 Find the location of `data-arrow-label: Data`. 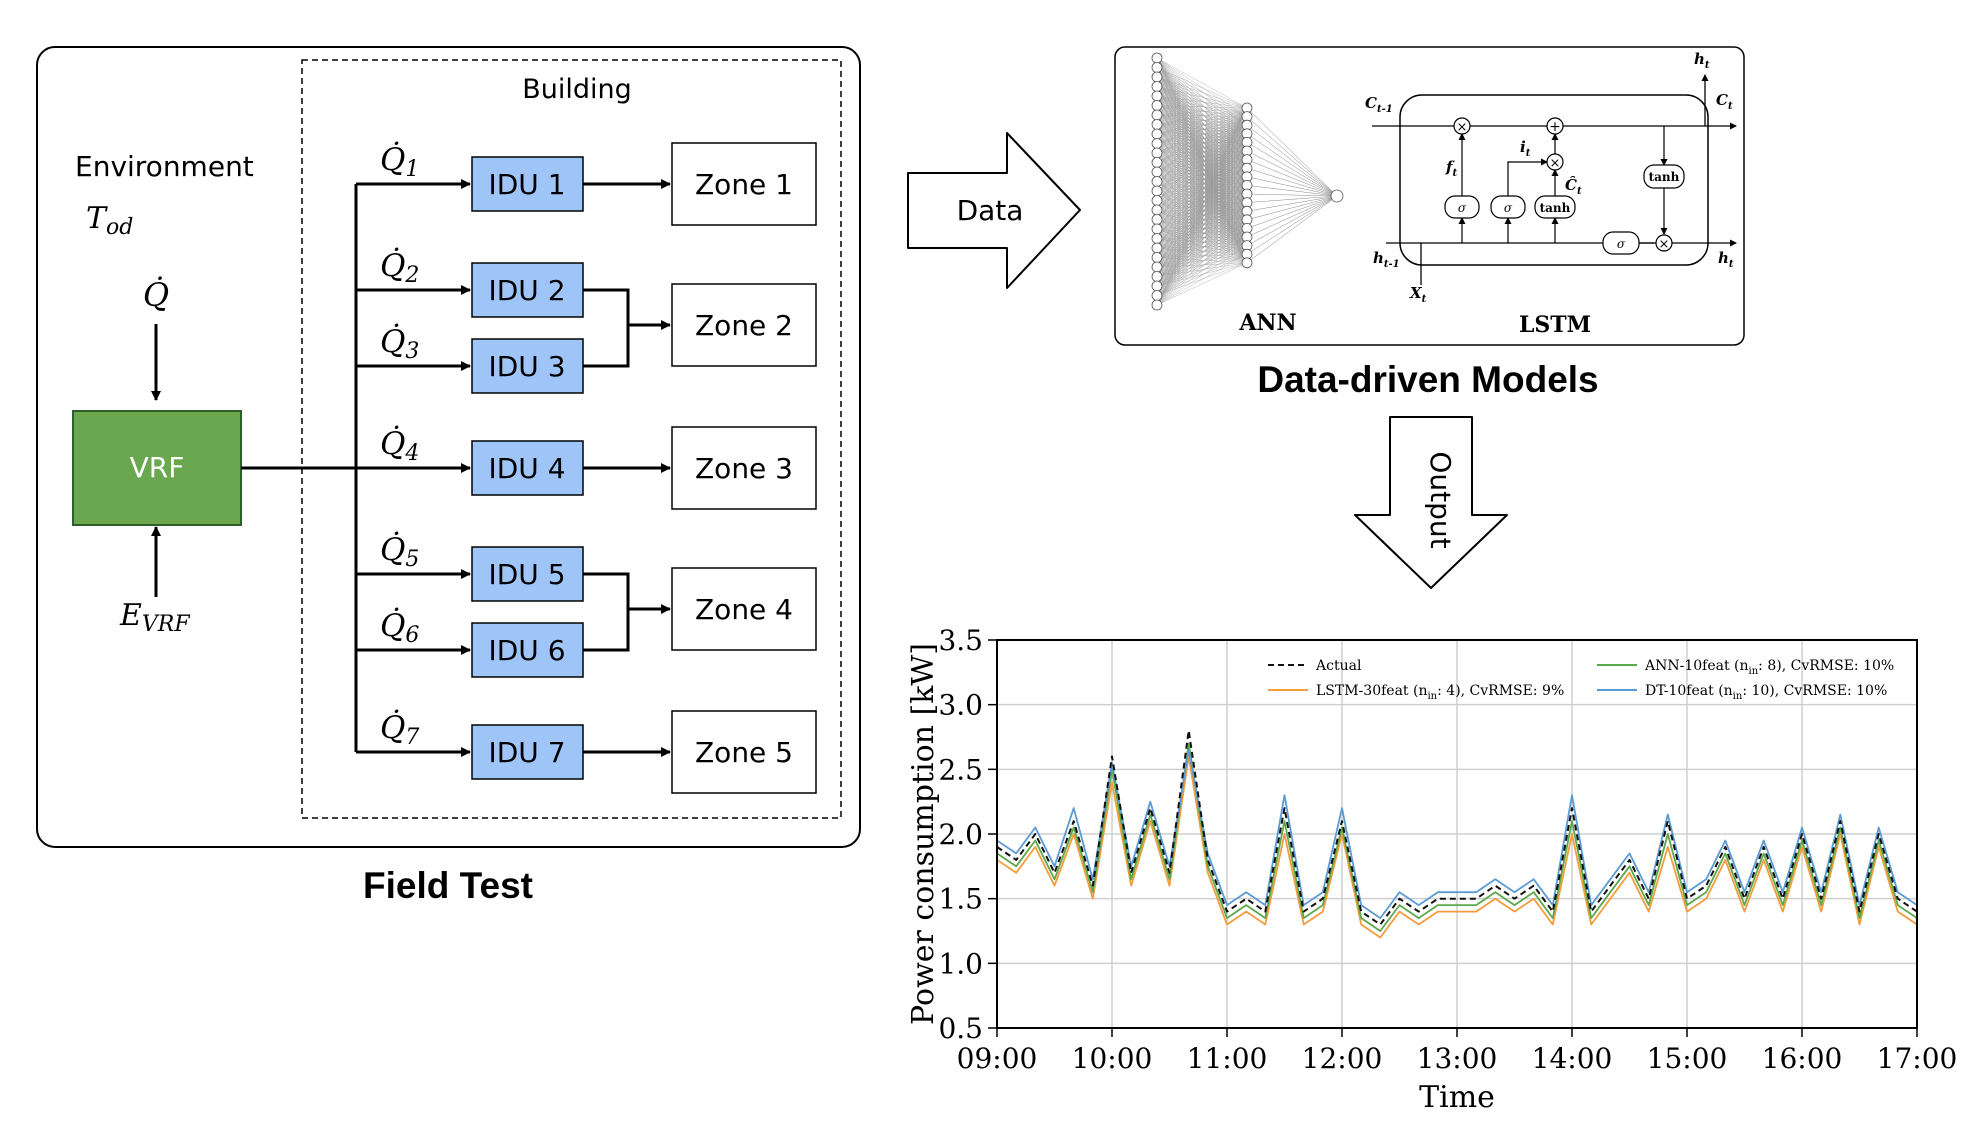

data-arrow-label: Data is located at coordinates (990, 210).